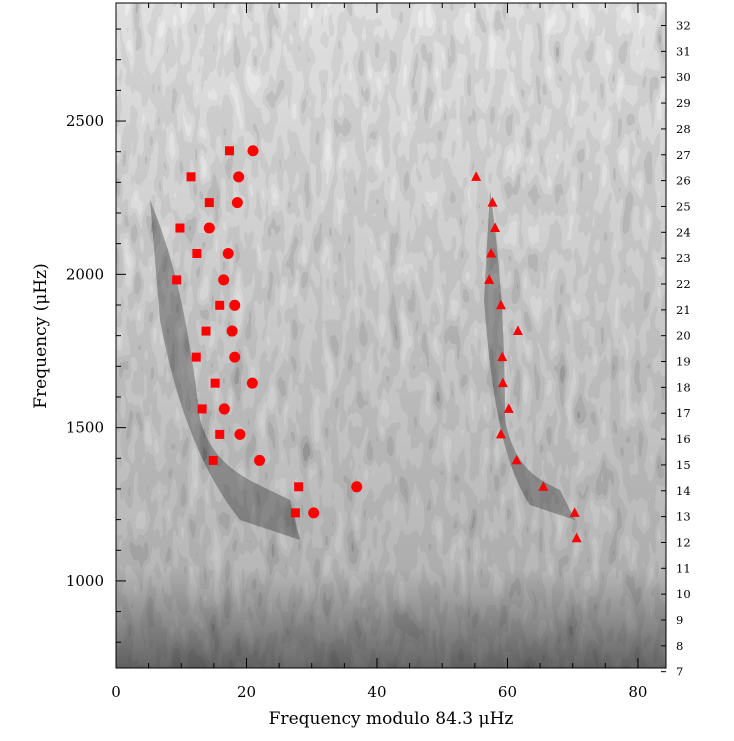 This screenshot has width=734, height=741. I want to click on y-tick-label: 2000, so click(85, 274).